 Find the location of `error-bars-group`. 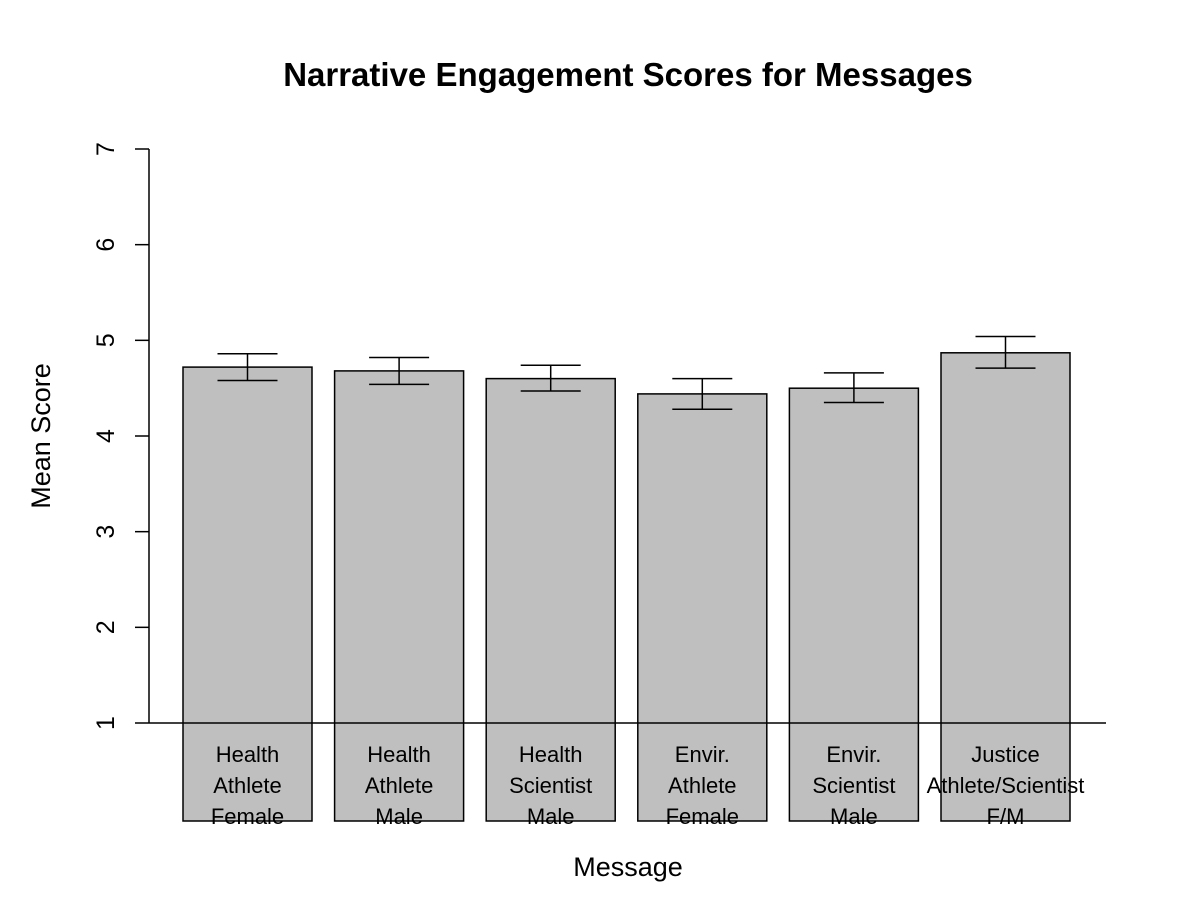

error-bars-group is located at coordinates (626, 372).